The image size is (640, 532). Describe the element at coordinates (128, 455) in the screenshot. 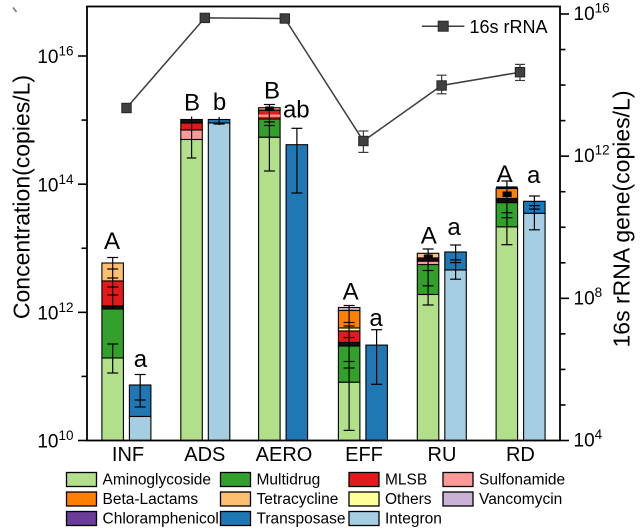

I see `svg-text: INF` at that location.